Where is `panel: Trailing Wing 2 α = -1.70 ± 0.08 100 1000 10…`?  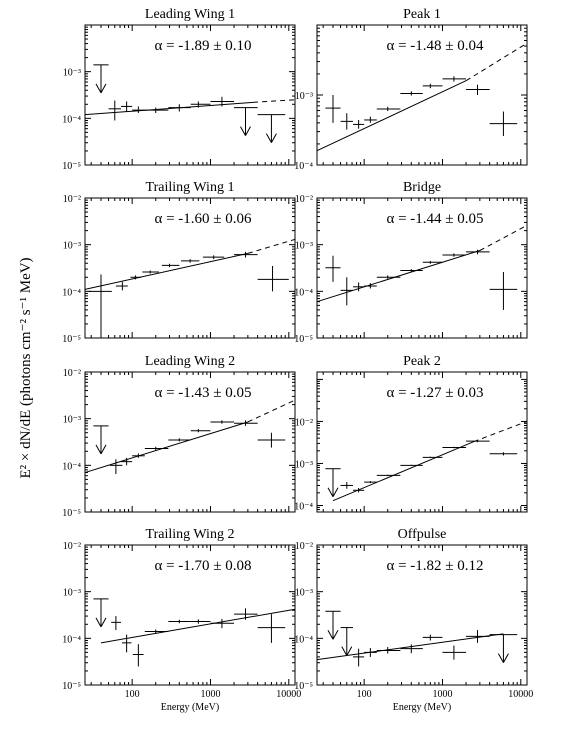 panel: Trailing Wing 2 α = -1.70 ± 0.08 100 1000 10… is located at coordinates (181, 620).